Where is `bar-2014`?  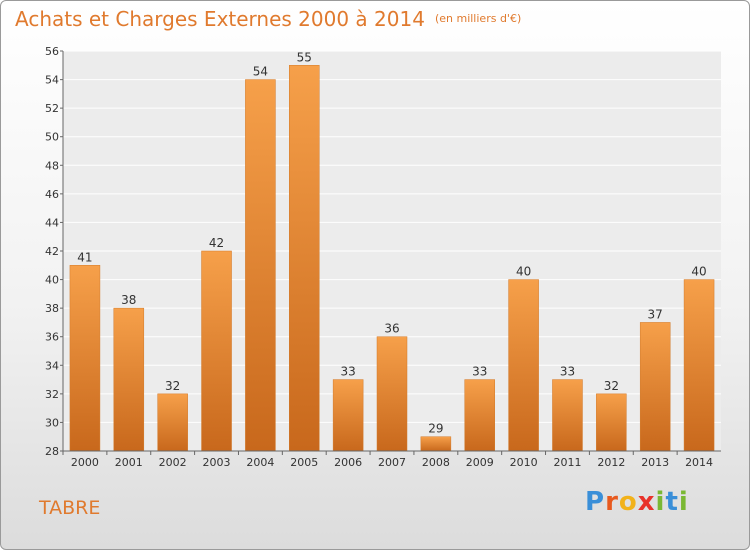 bar-2014 is located at coordinates (699, 365).